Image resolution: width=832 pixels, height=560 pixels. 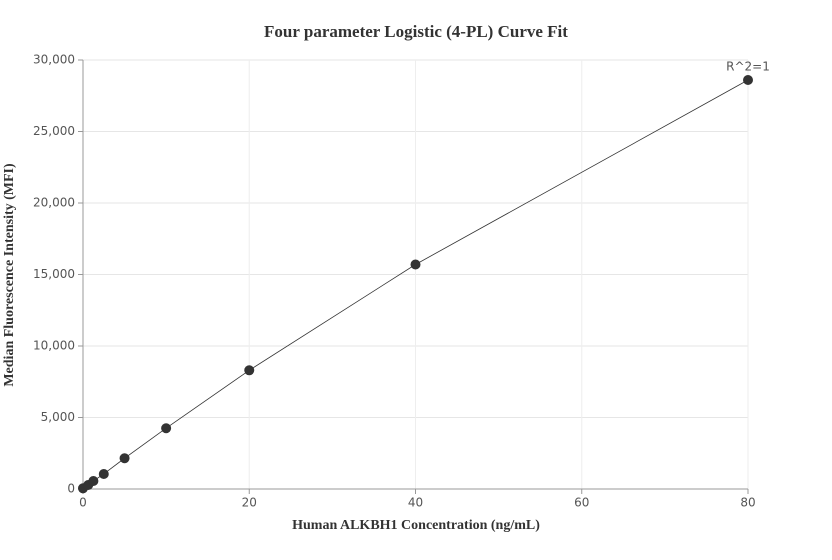 I want to click on y-tick-label: 0, so click(x=71, y=489).